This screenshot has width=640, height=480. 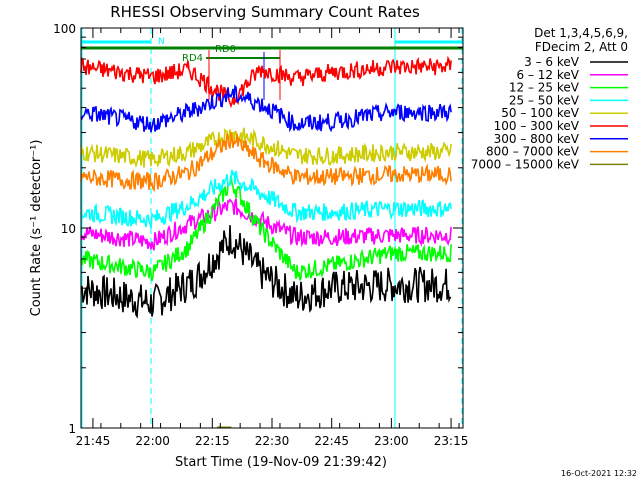 I want to click on x-tick-label: 22:30, so click(x=272, y=441).